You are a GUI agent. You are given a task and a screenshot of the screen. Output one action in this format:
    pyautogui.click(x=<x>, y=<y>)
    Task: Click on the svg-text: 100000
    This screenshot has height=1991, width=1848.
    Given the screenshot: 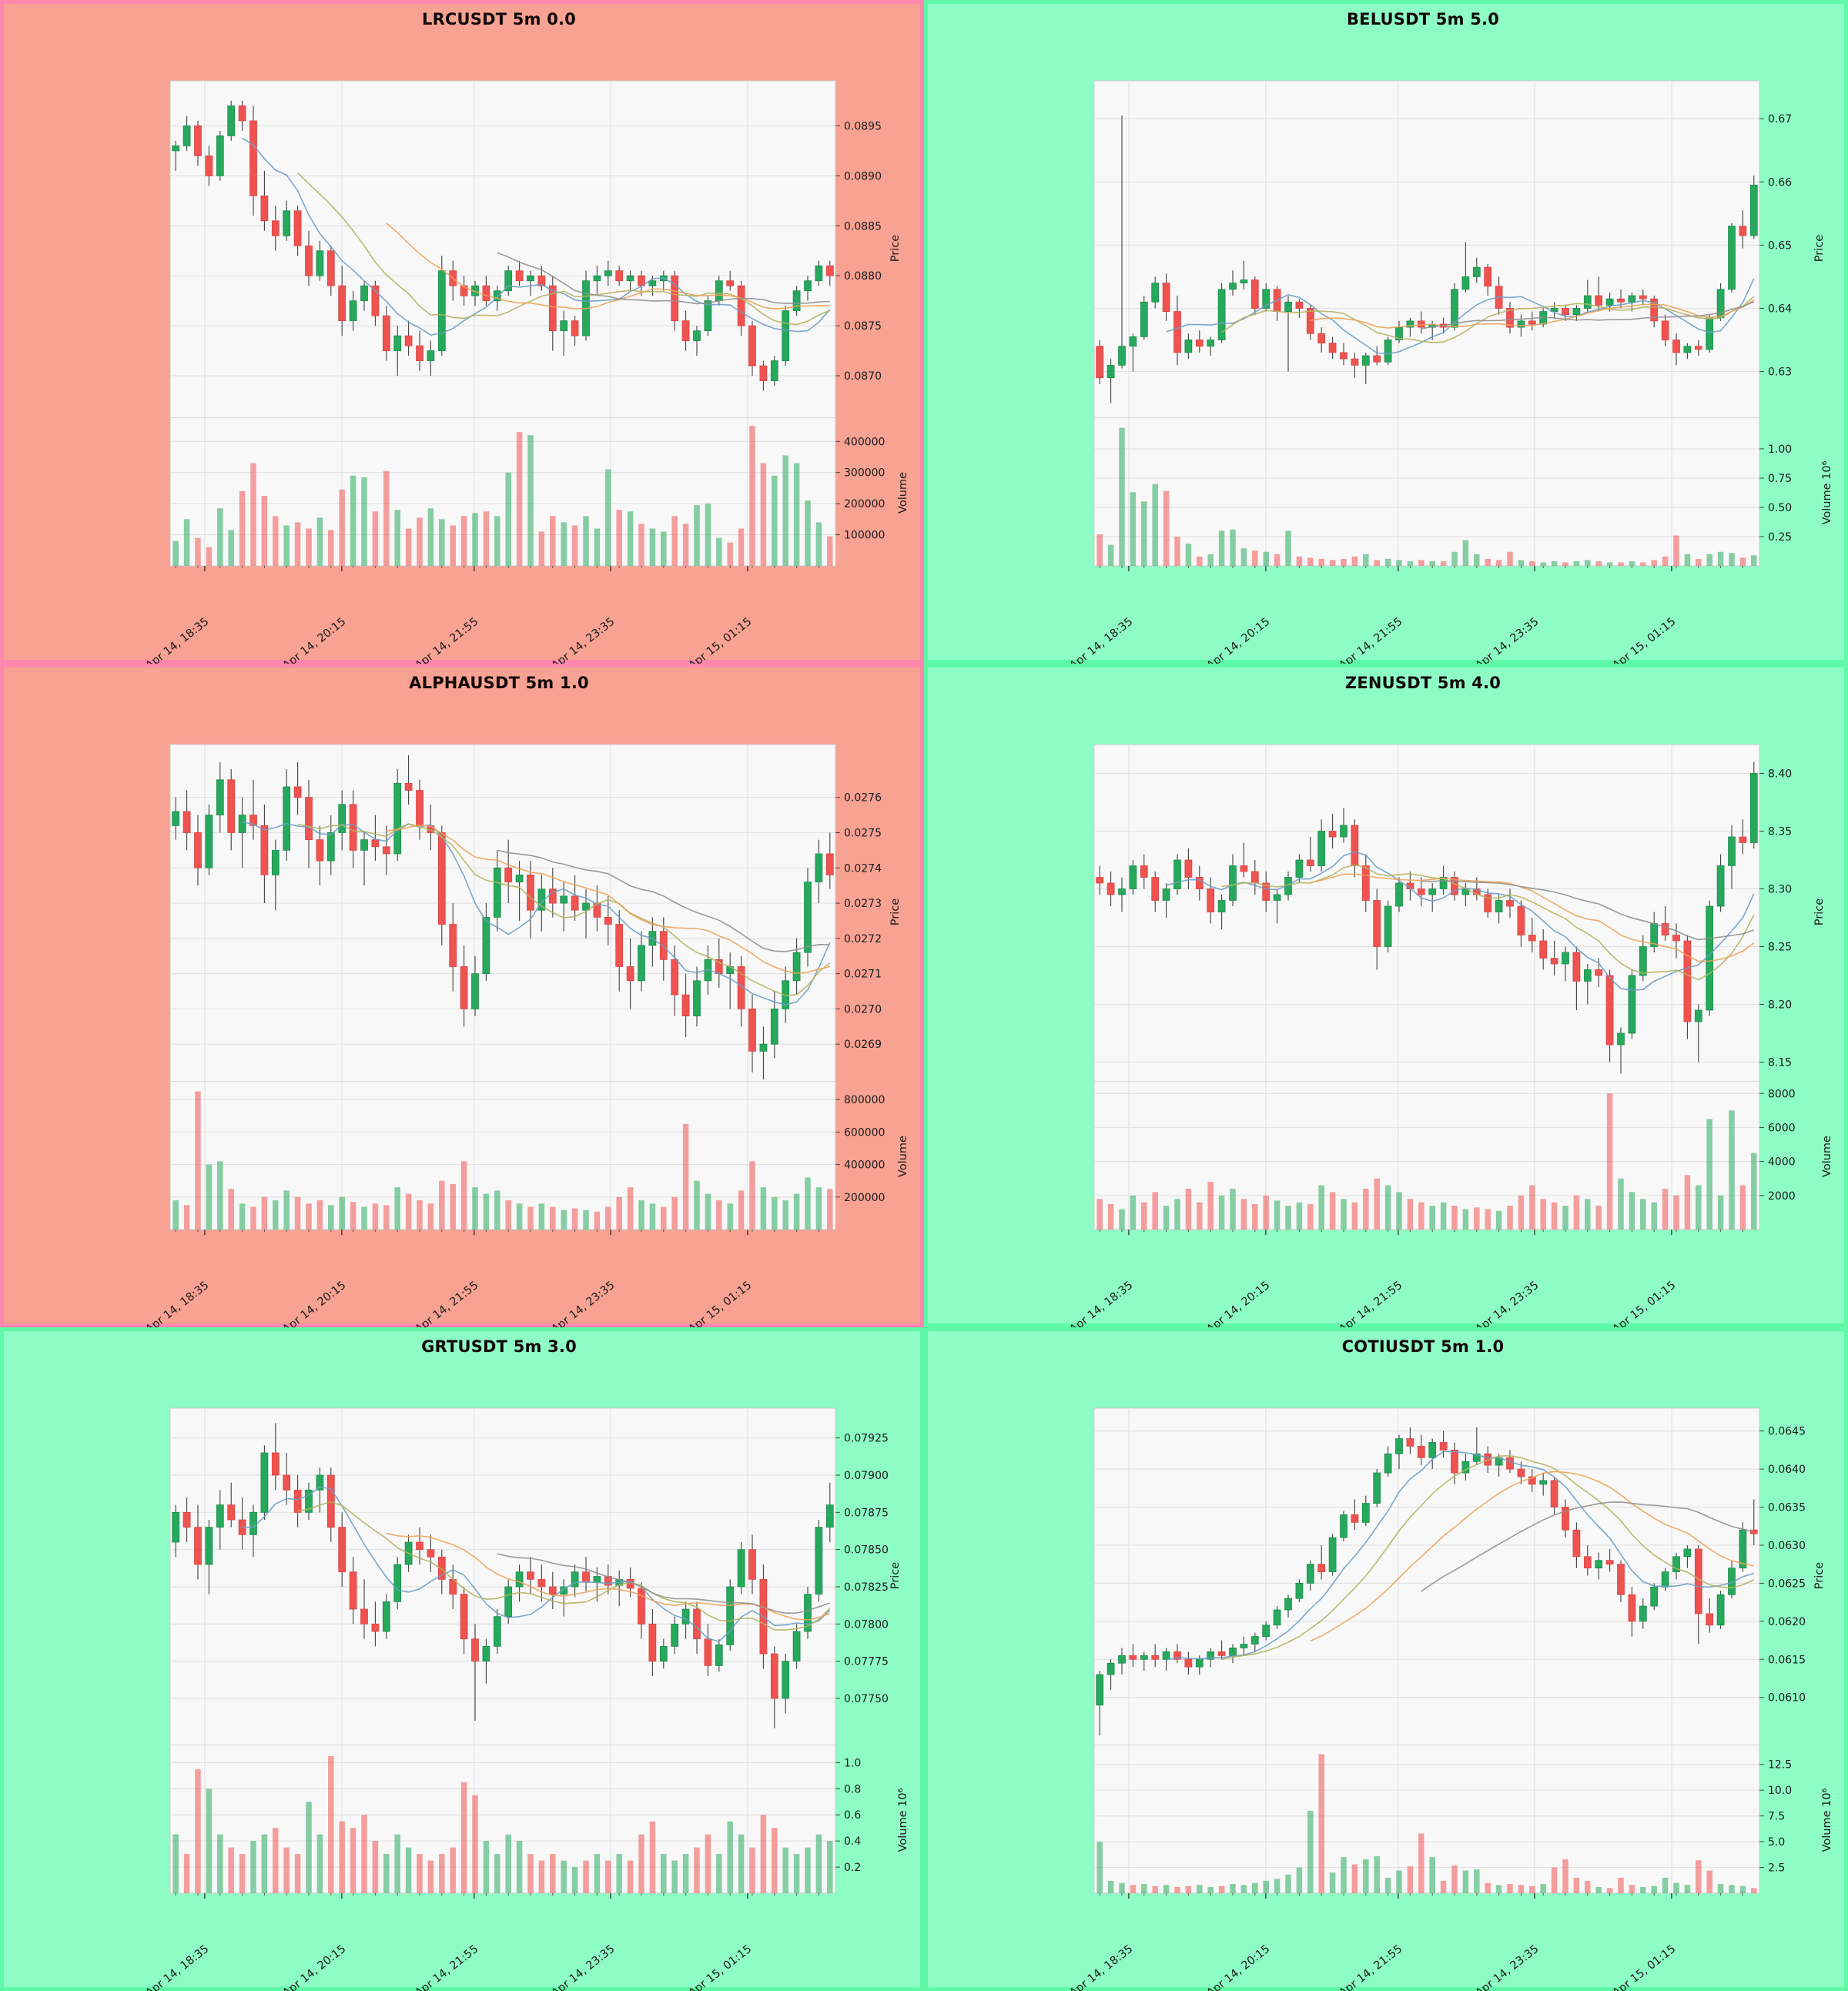 What is the action you would take?
    pyautogui.click(x=864, y=536)
    